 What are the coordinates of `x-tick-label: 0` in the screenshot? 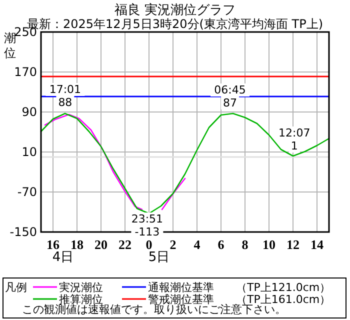 It's located at (149, 244).